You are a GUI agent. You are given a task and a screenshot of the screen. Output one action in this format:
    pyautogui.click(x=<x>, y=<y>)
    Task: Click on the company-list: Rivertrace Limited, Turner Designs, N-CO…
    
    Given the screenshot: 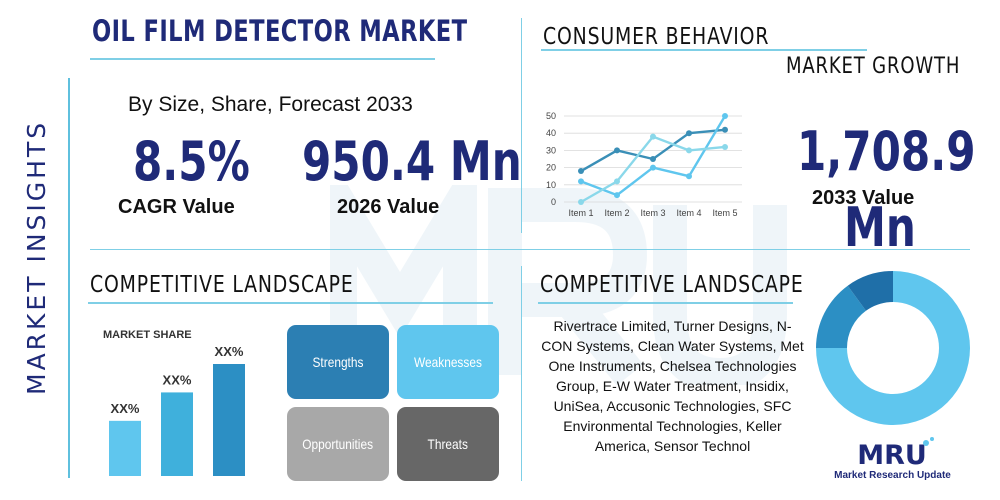 What is the action you would take?
    pyautogui.click(x=672, y=386)
    